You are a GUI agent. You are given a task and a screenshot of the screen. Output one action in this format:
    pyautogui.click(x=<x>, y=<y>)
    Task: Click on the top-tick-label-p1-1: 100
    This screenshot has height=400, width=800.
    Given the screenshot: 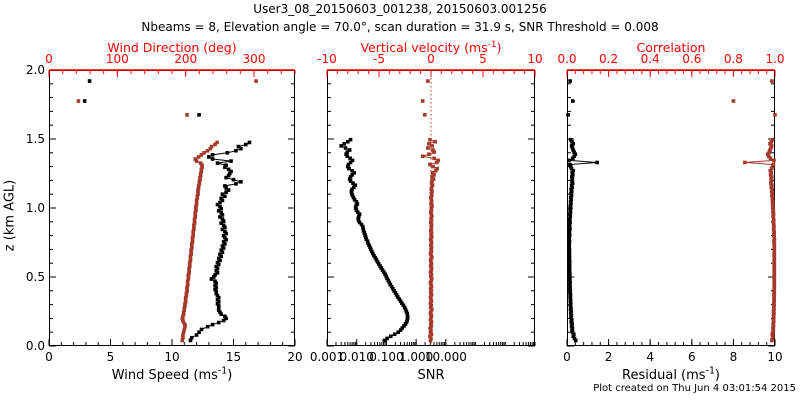 What is the action you would take?
    pyautogui.click(x=117, y=59)
    